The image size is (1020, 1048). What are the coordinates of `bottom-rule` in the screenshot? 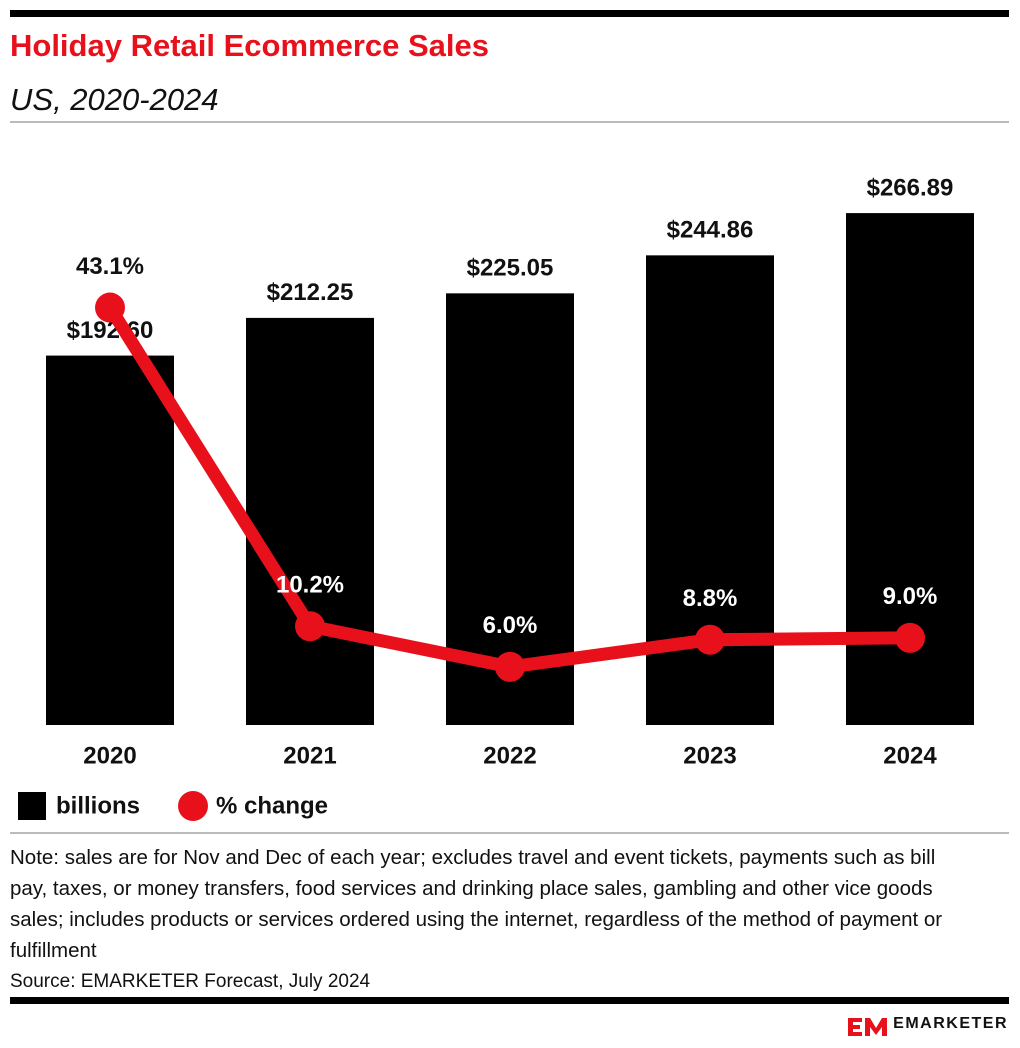 It's located at (509, 1000).